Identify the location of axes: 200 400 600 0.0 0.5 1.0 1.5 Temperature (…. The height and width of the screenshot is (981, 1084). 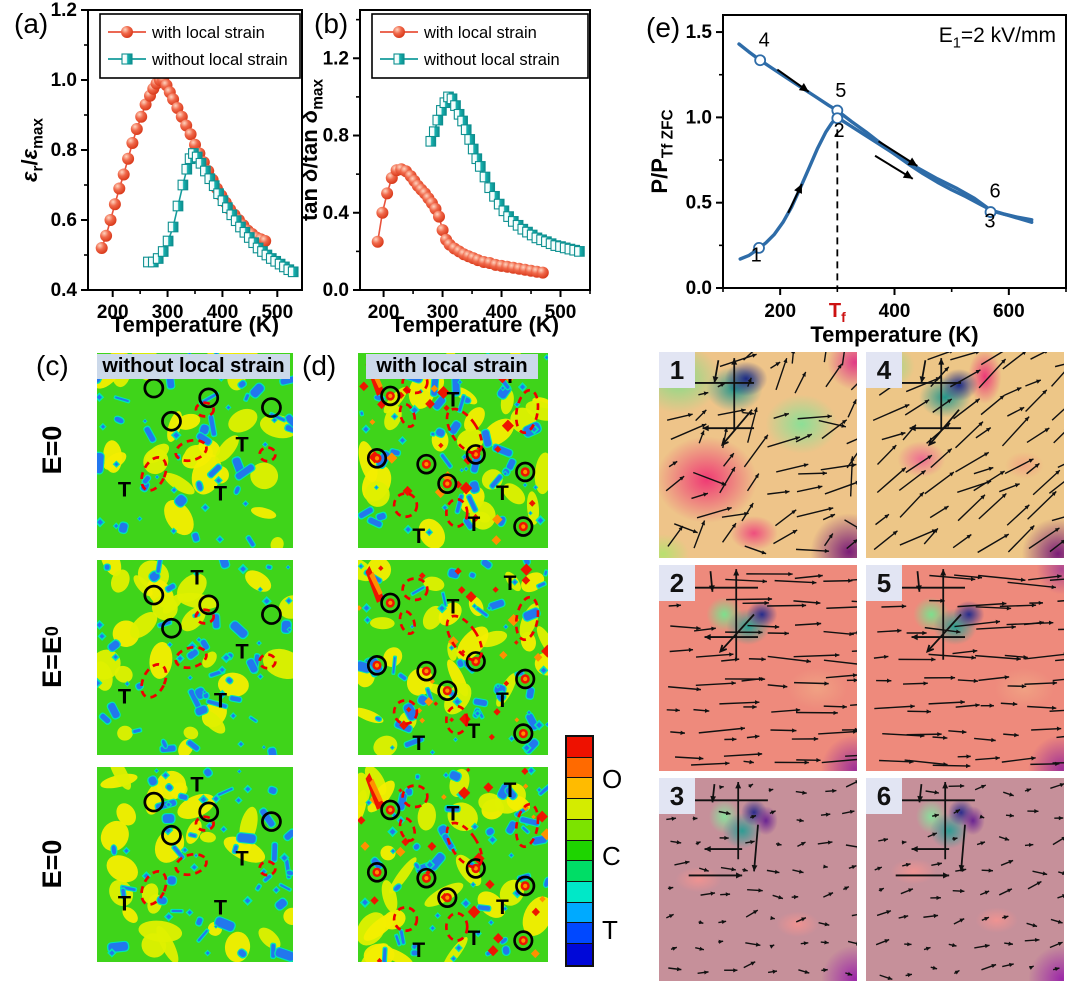
(857, 180).